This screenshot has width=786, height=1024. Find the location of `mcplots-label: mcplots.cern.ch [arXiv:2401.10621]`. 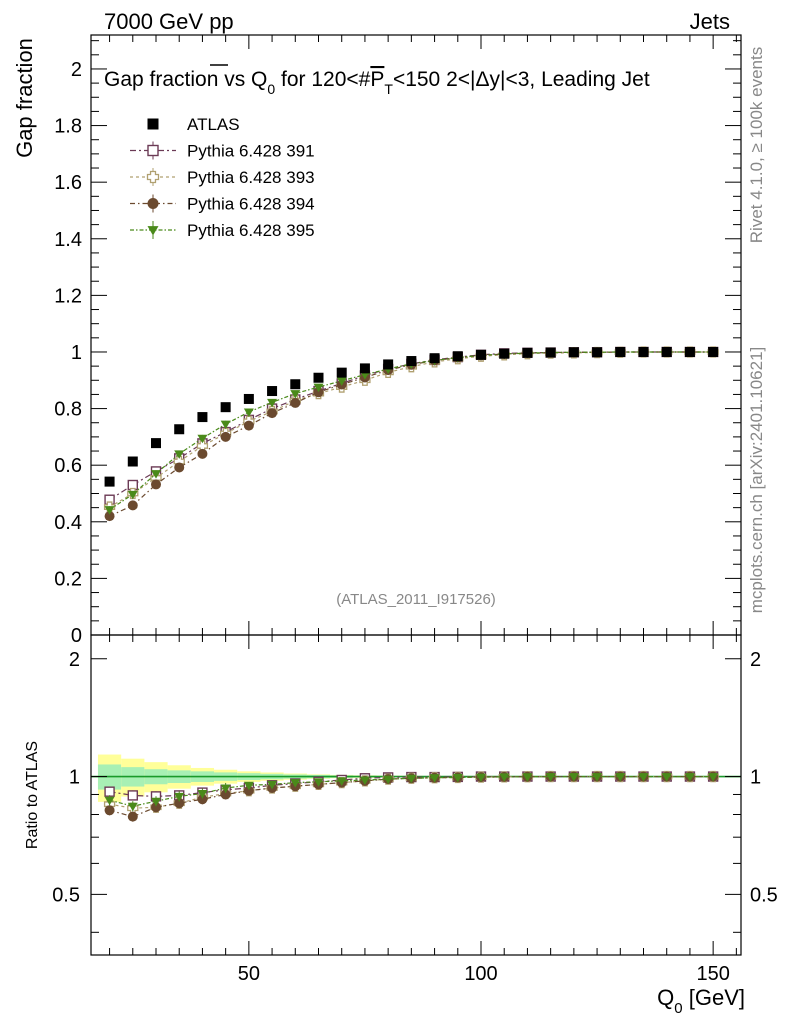

mcplots-label: mcplots.cern.ch [arXiv:2401.10621] is located at coordinates (756, 480).